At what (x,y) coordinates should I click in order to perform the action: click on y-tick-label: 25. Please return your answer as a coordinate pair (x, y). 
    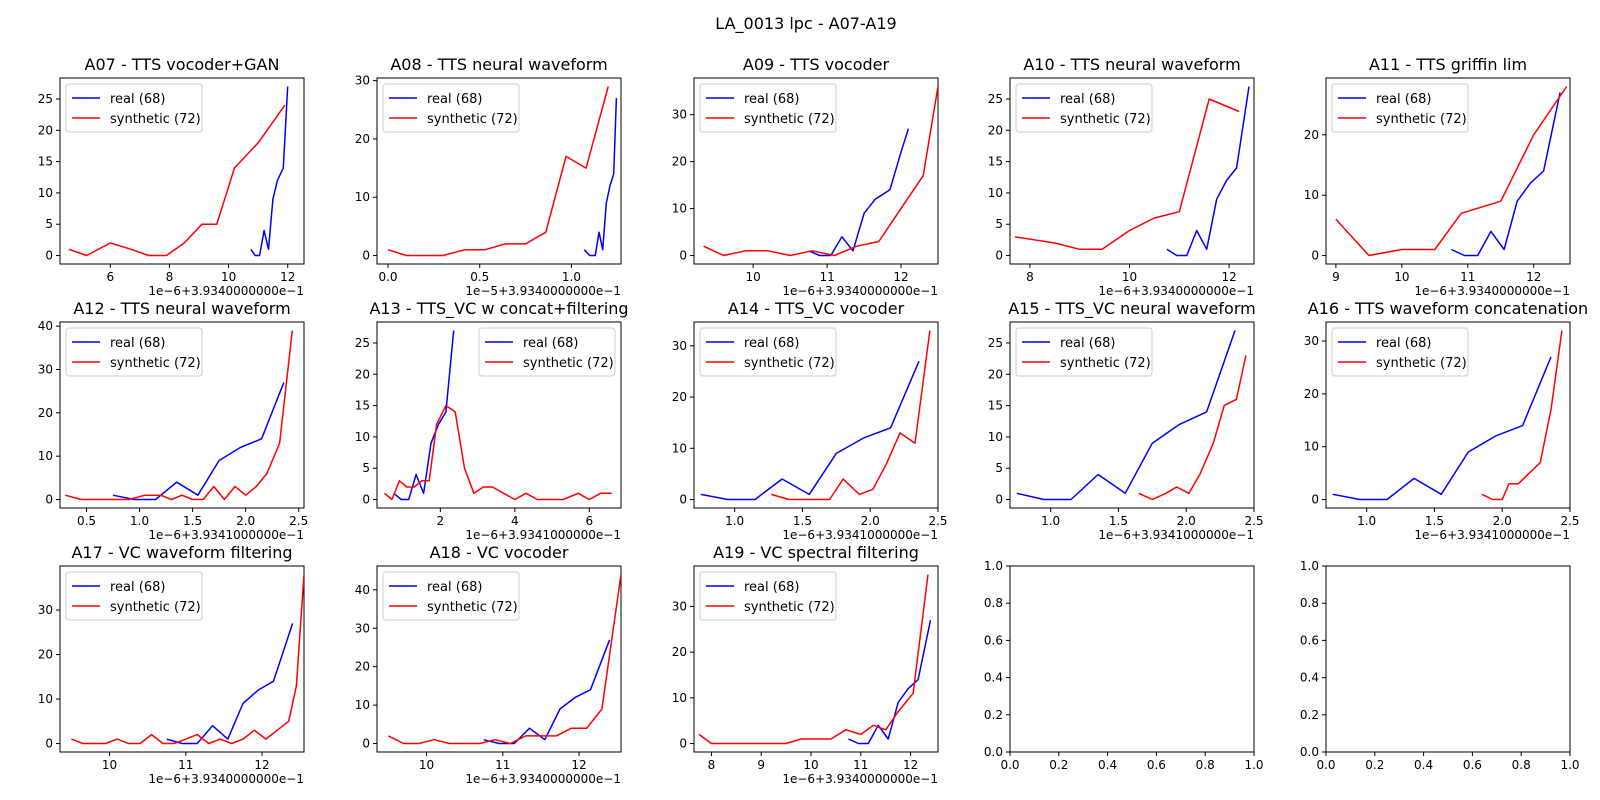
    Looking at the image, I should click on (362, 343).